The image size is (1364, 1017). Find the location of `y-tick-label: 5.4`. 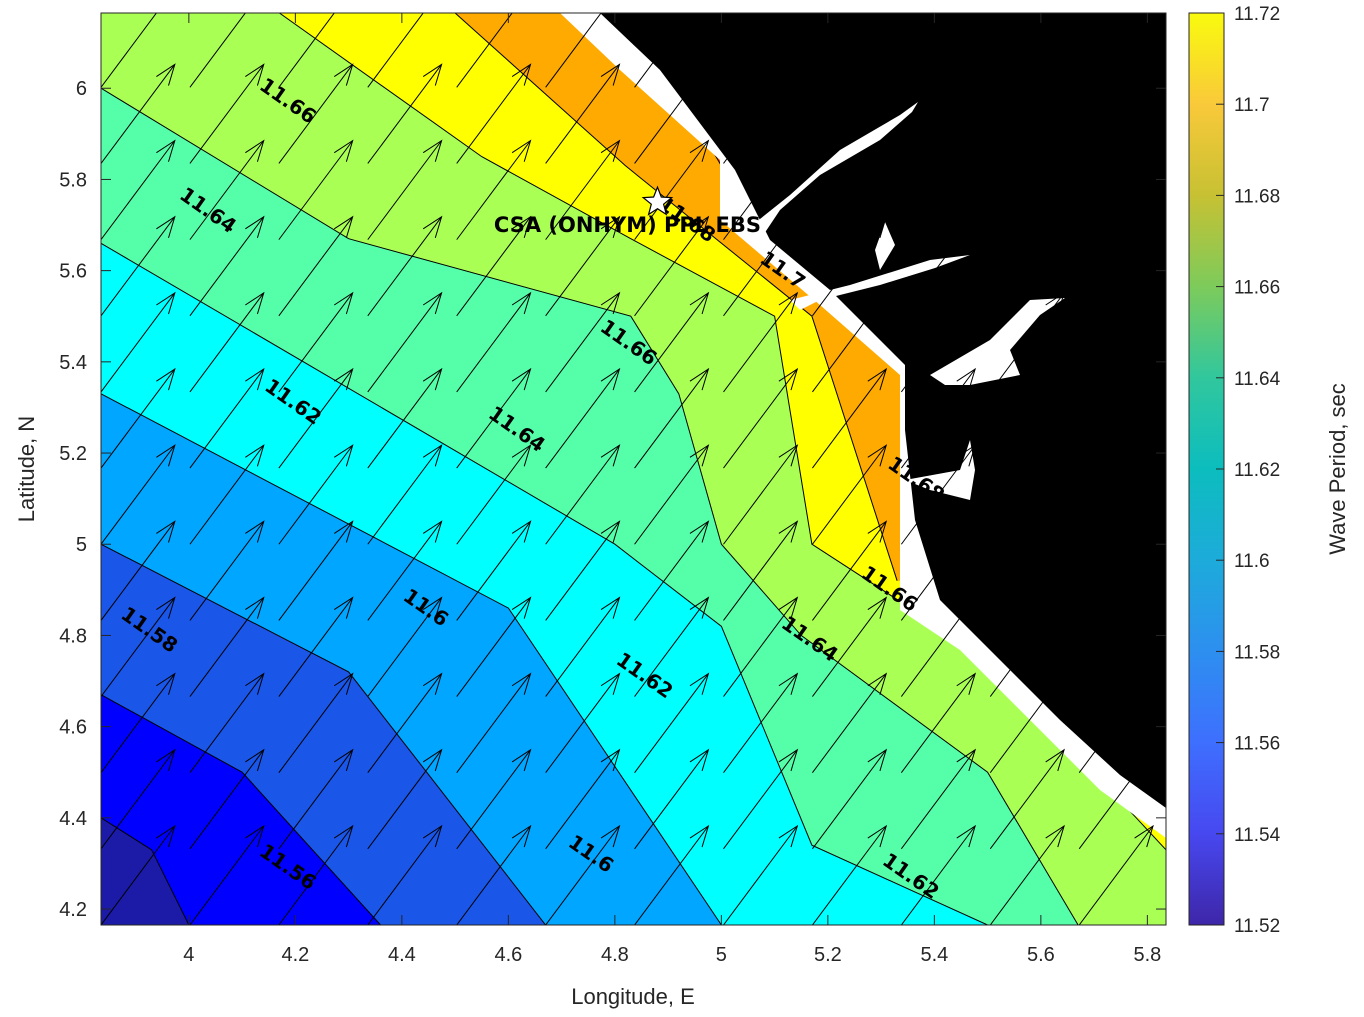

y-tick-label: 5.4 is located at coordinates (73, 363).